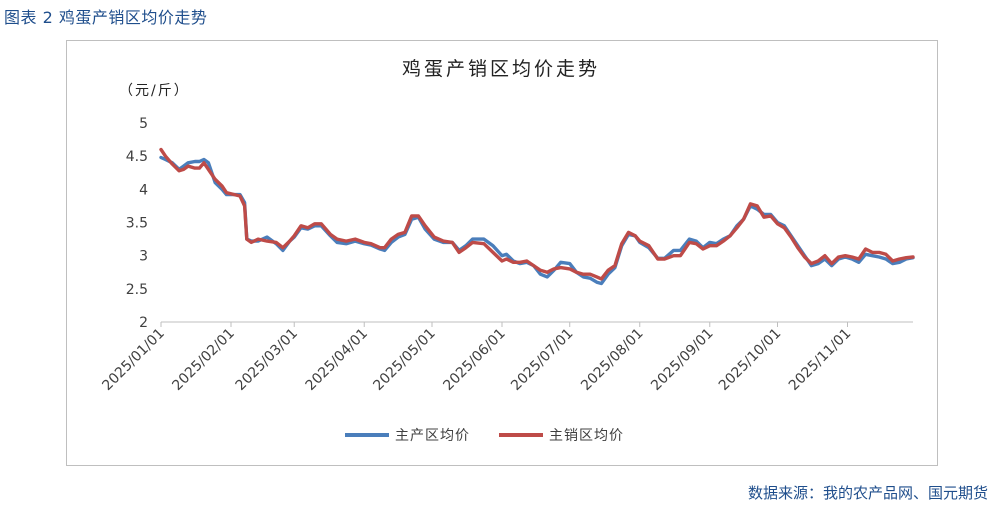  I want to click on x-tick-label: 2025/01/01, so click(133, 360).